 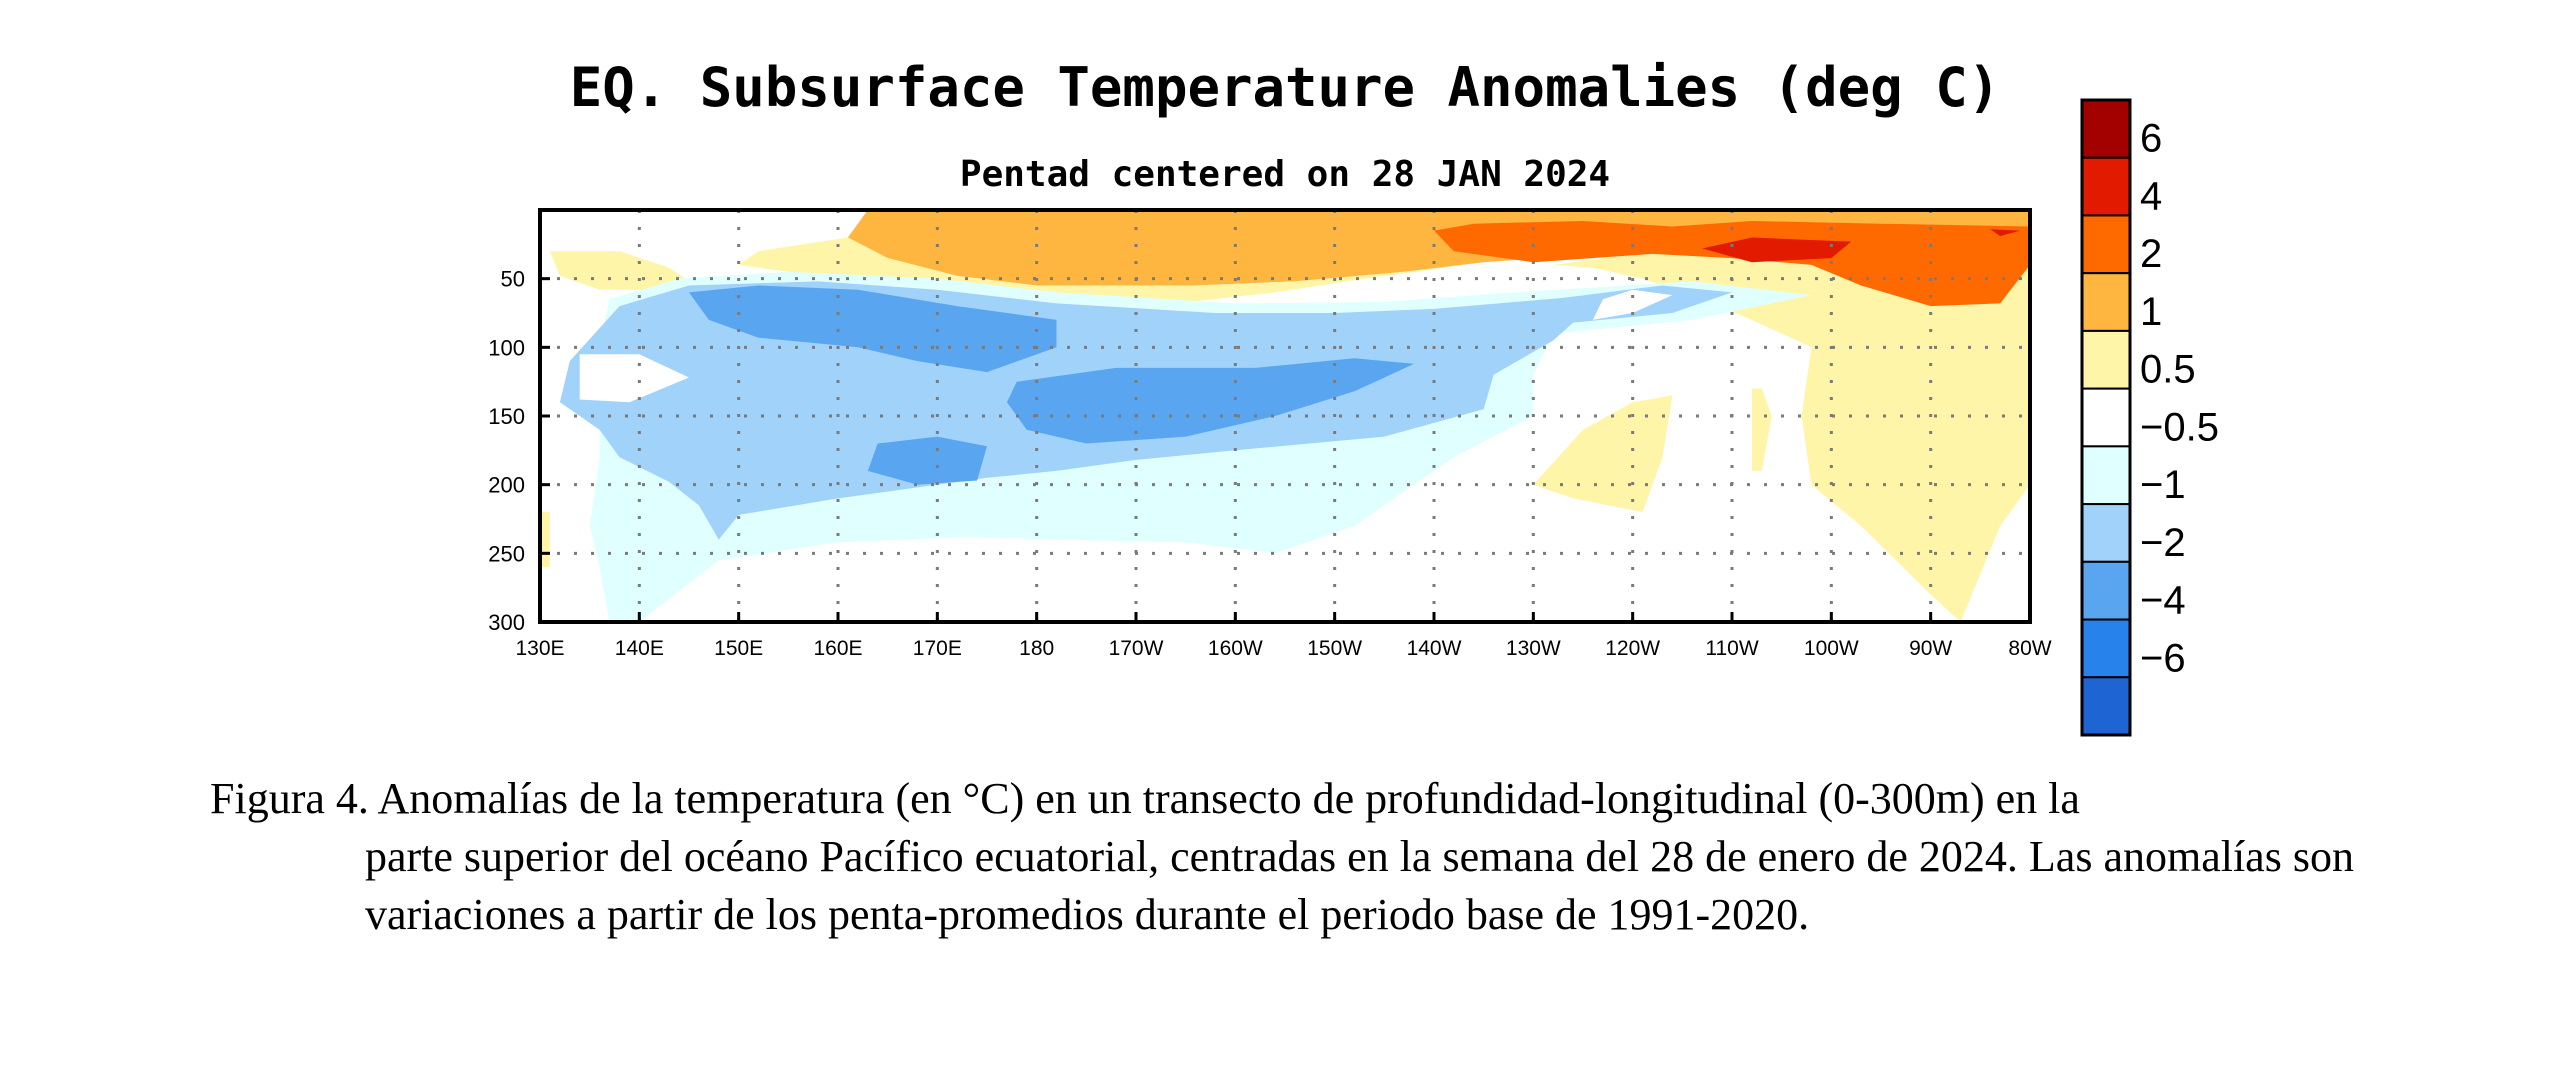 I want to click on colorbar-label: 2, so click(x=2151, y=254).